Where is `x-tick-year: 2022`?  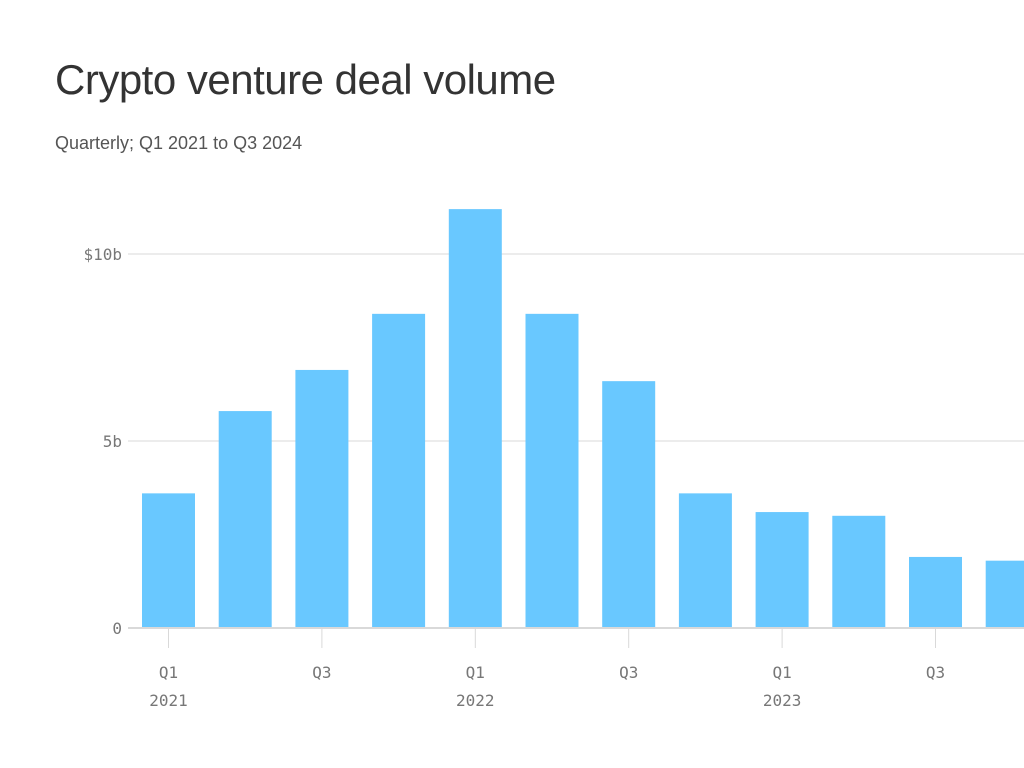 x-tick-year: 2022 is located at coordinates (475, 700).